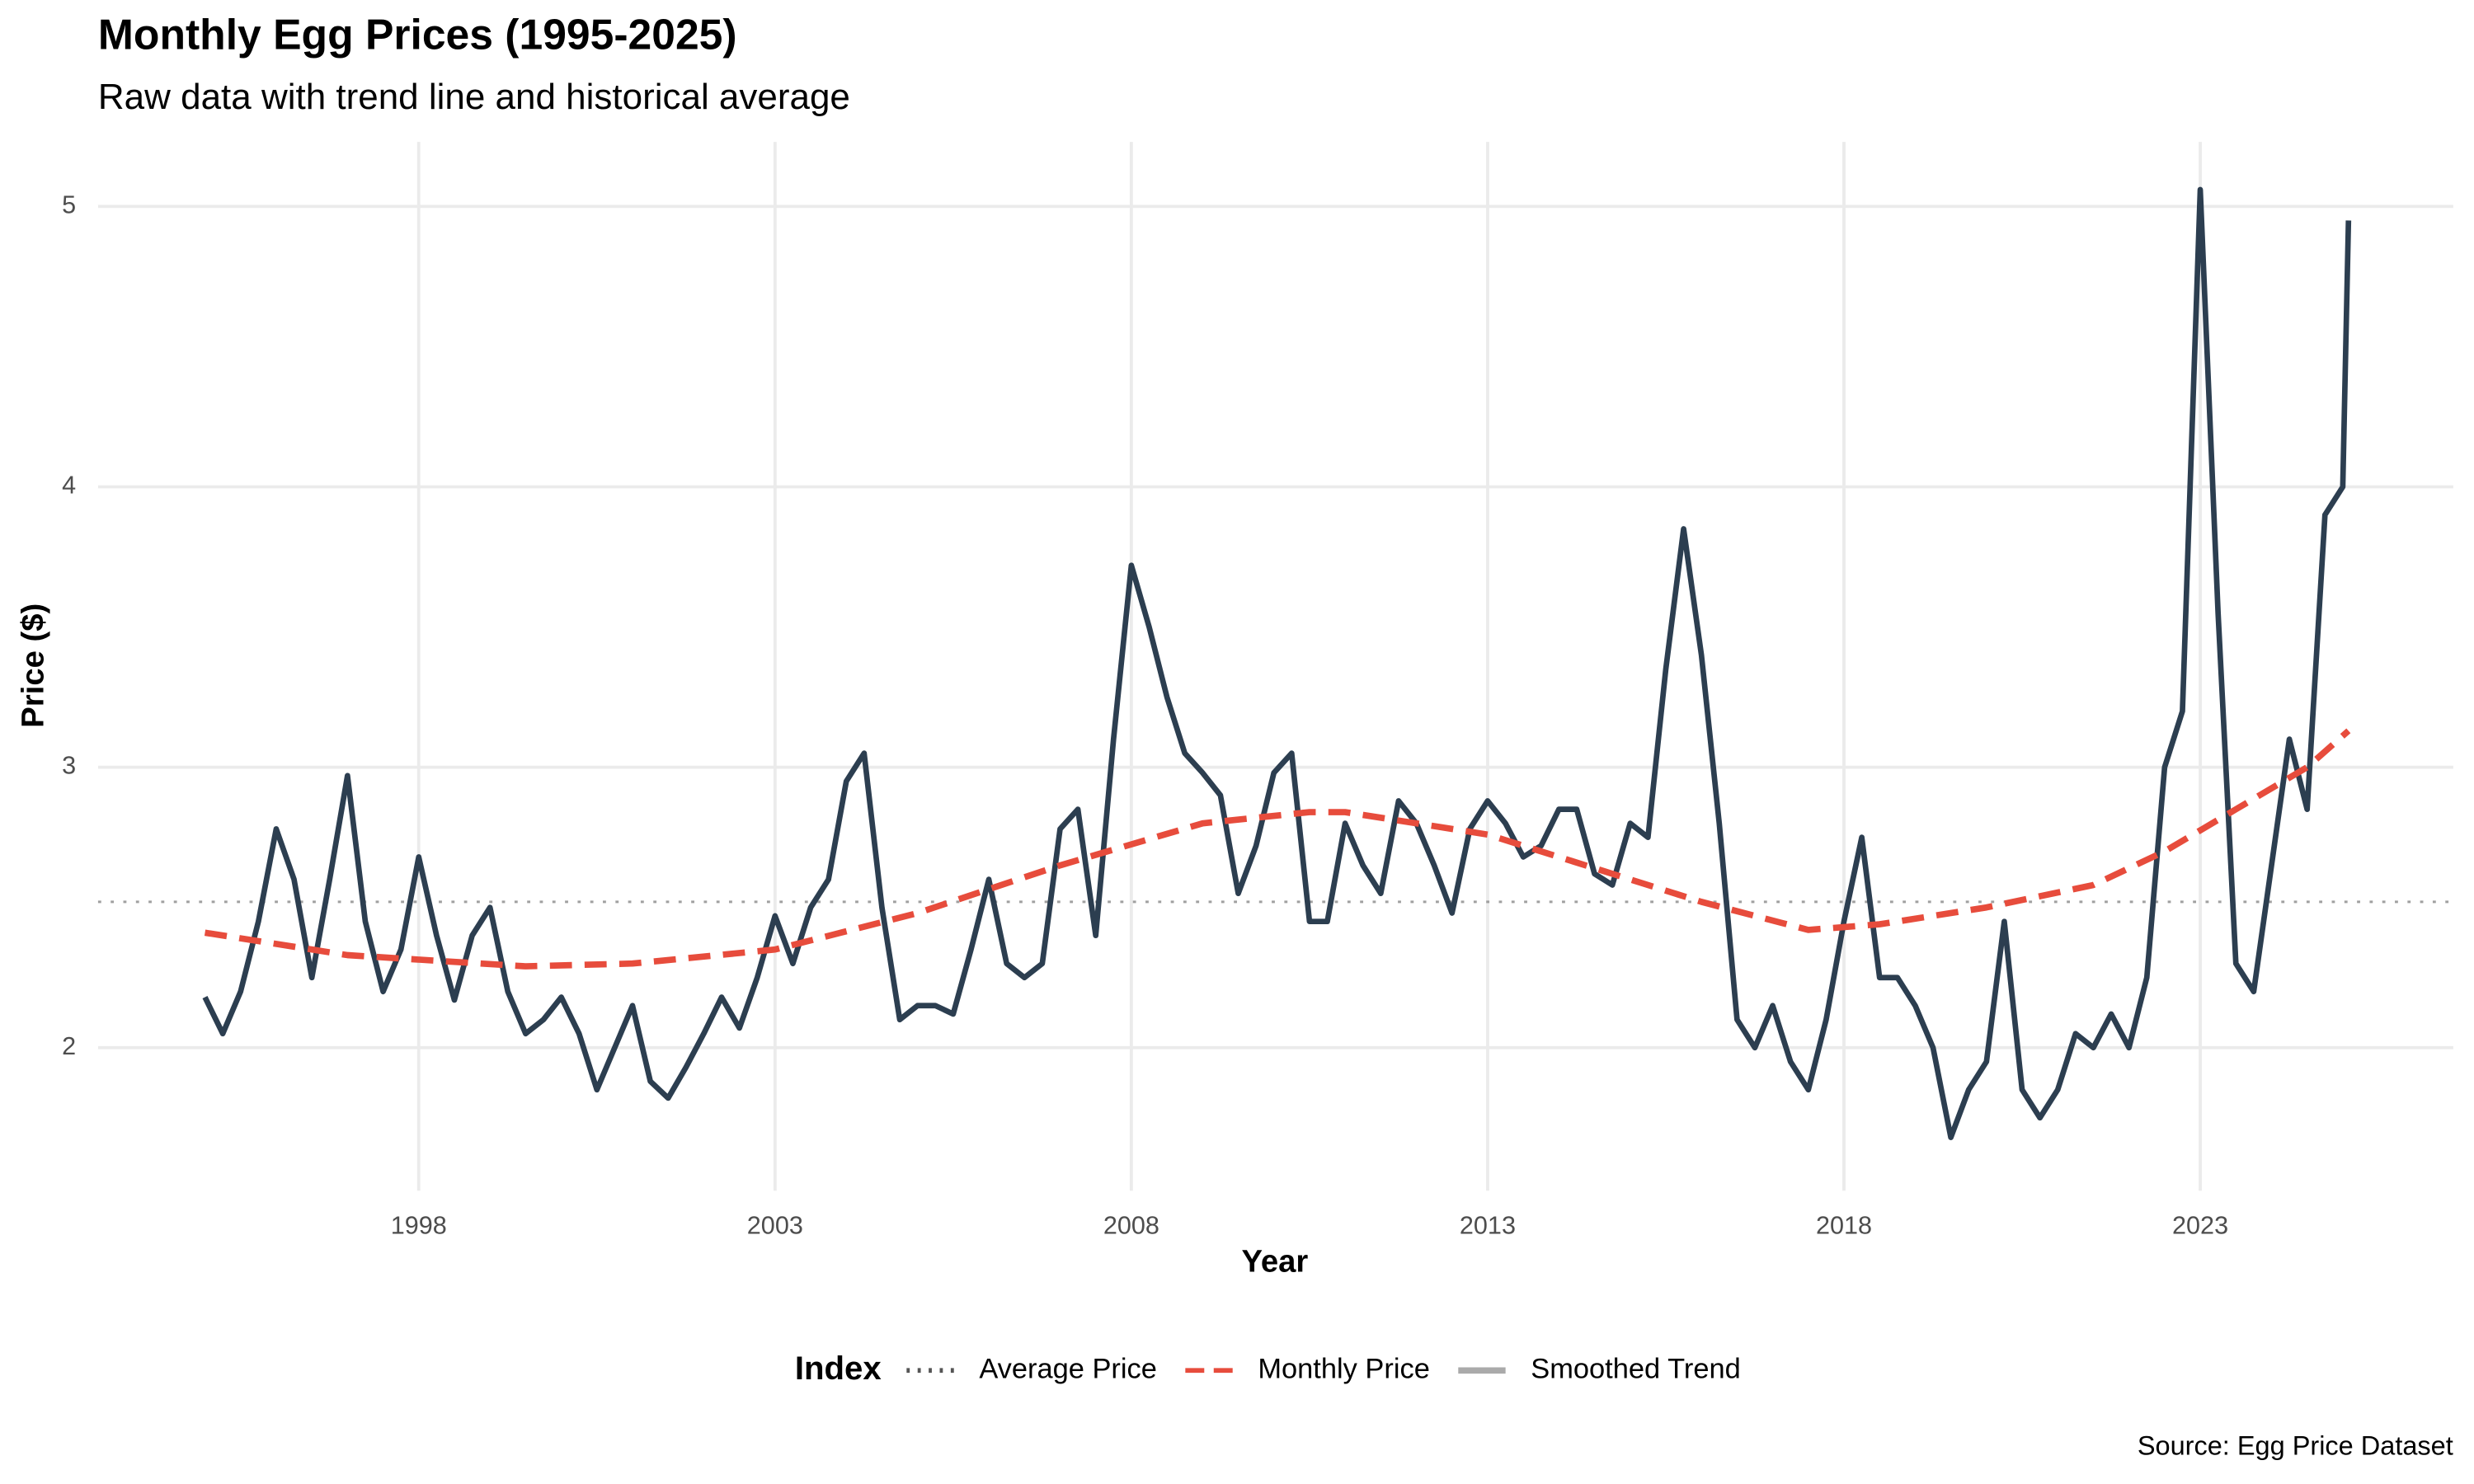 The image size is (2474, 1484). I want to click on x-tick-label: 1998, so click(419, 1225).